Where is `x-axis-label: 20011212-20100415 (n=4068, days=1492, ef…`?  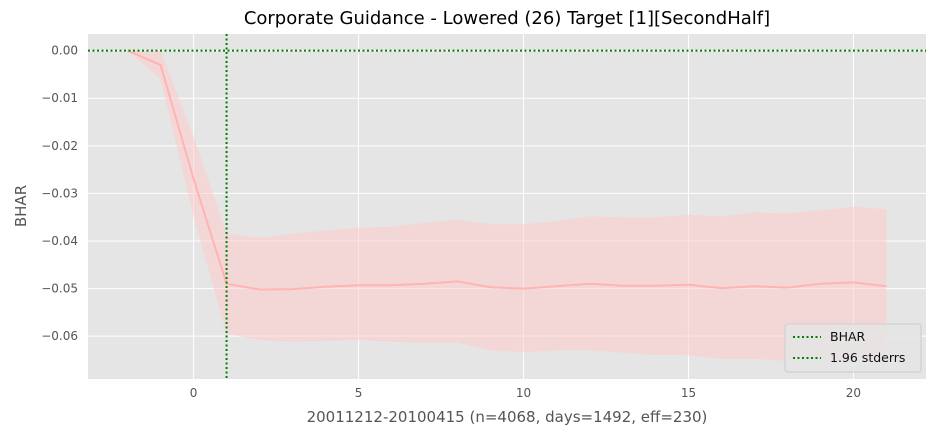
x-axis-label: 20011212-20100415 (n=4068, days=1492, ef… is located at coordinates (507, 417).